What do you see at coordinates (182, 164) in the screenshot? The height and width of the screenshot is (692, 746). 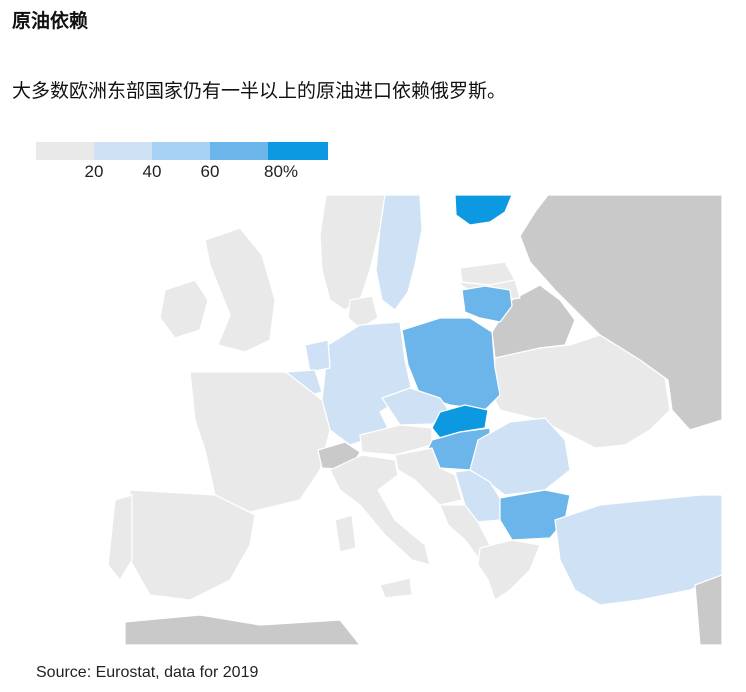 I see `color-legend: 20 40 60 80%` at bounding box center [182, 164].